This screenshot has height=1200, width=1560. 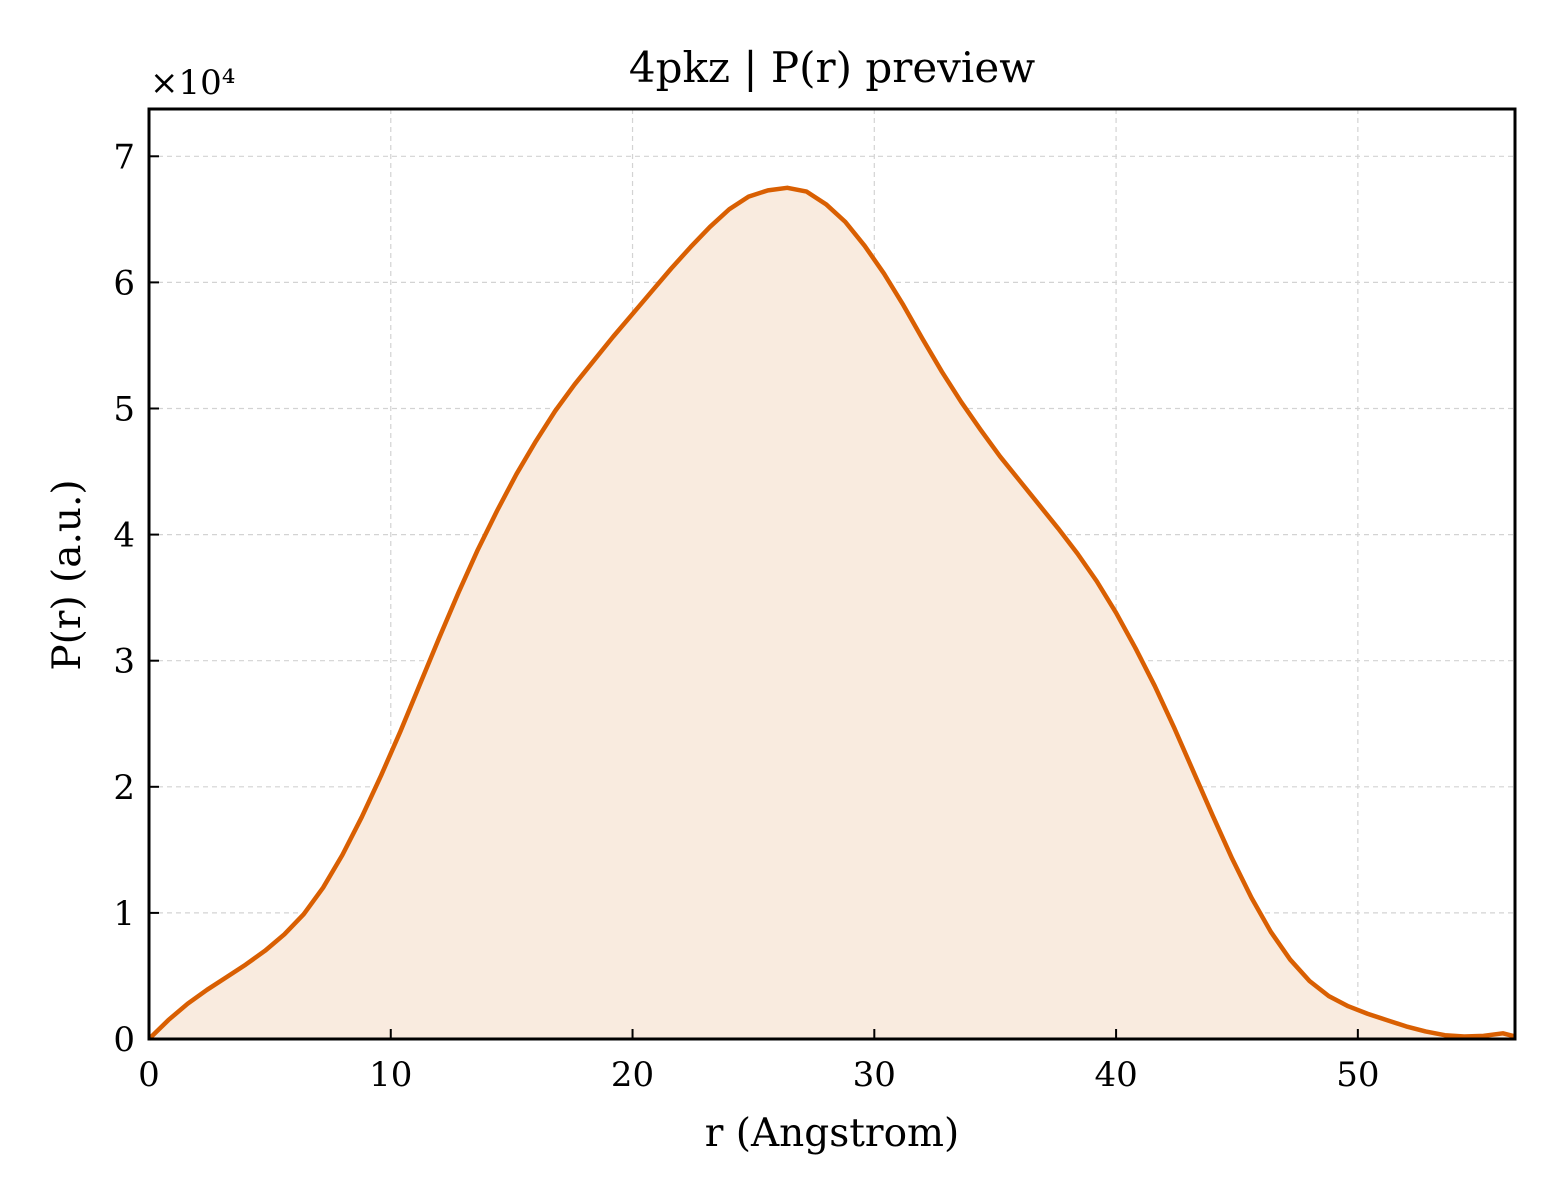 I want to click on x-tick-label: 50, so click(x=1357, y=1075).